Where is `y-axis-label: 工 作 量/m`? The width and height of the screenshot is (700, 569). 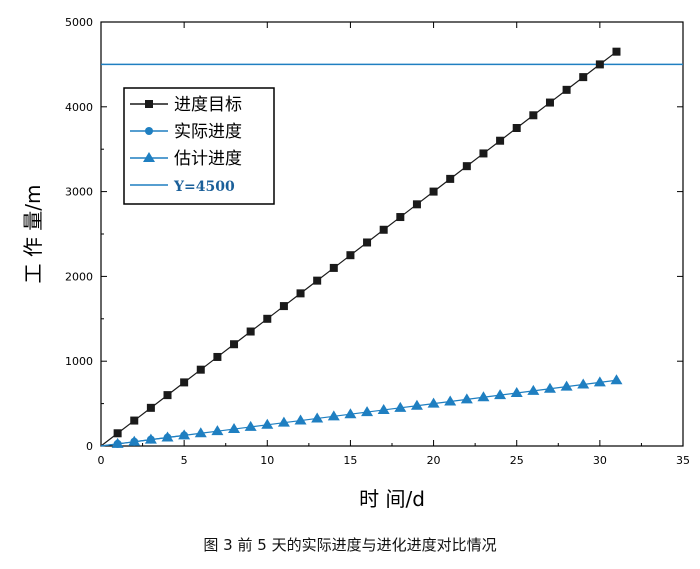
y-axis-label: 工 作 量/m is located at coordinates (33, 234).